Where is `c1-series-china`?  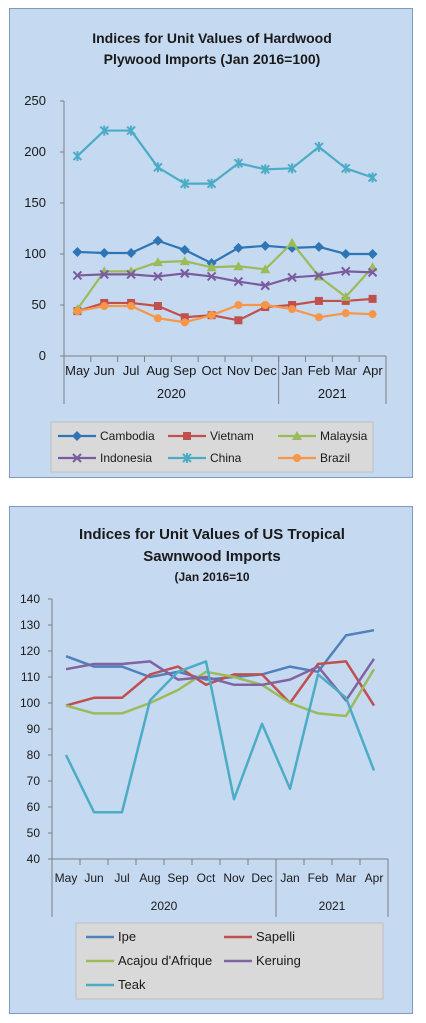 c1-series-china is located at coordinates (225, 157).